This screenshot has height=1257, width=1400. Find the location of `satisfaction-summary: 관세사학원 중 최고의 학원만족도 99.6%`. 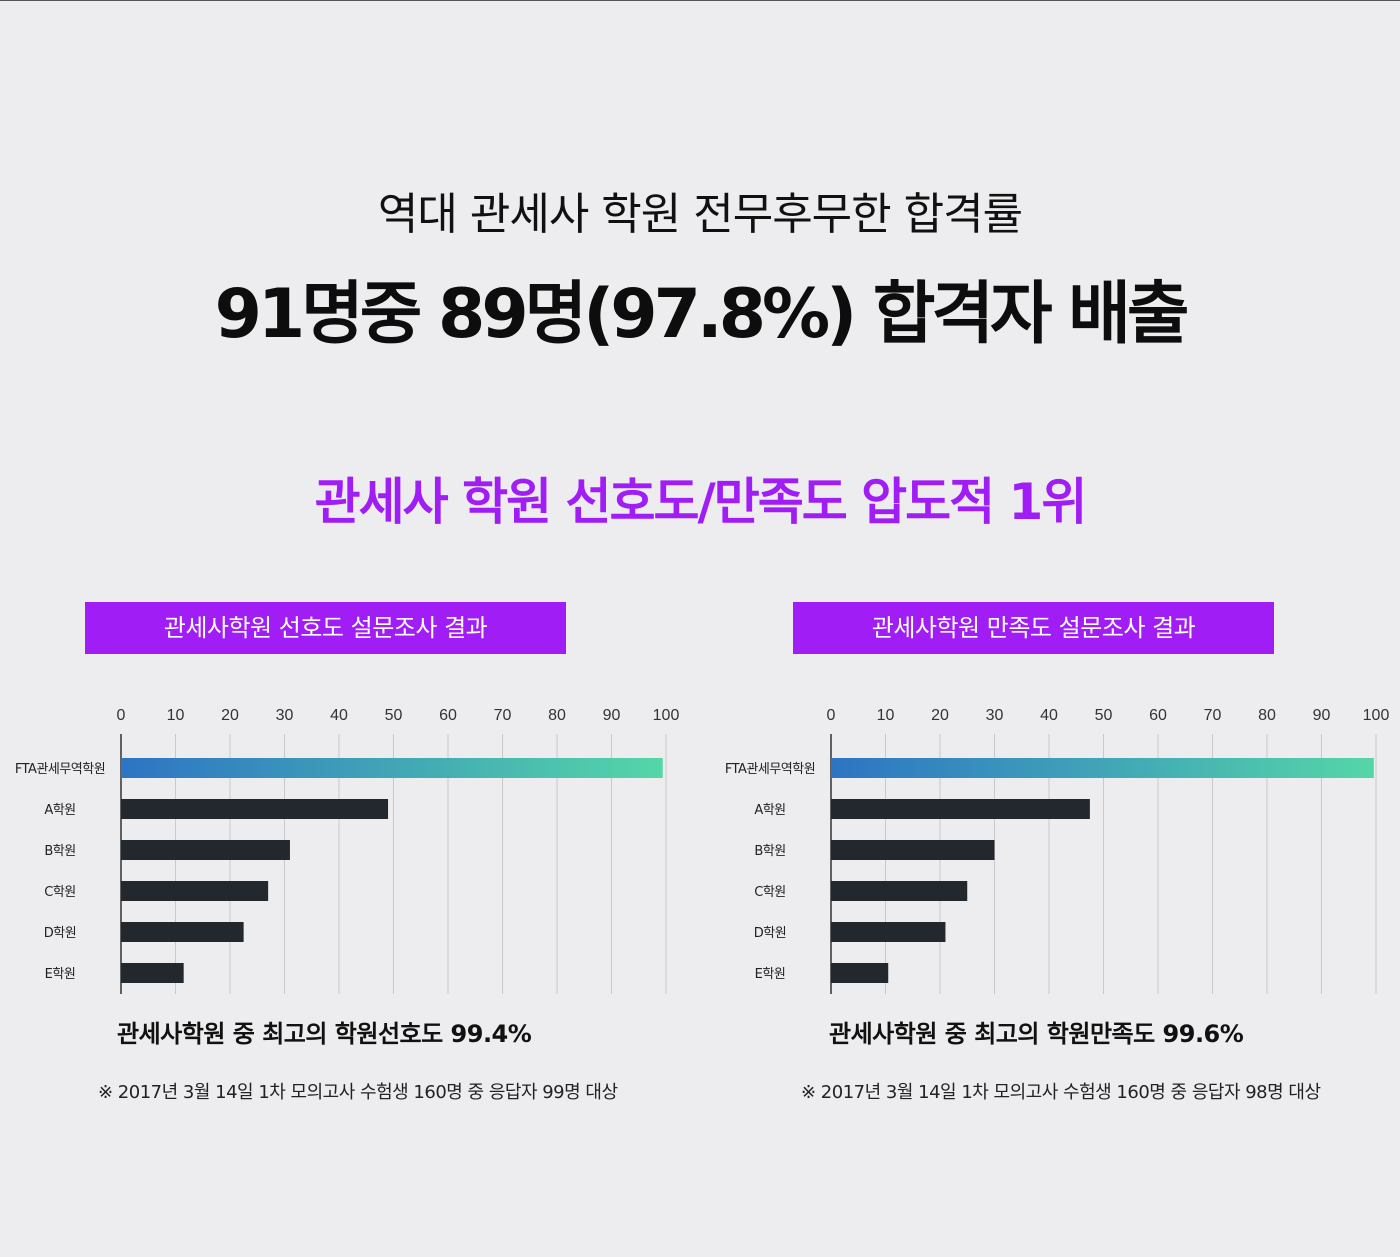

satisfaction-summary: 관세사학원 중 최고의 학원만족도 99.6% is located at coordinates (1036, 1034).